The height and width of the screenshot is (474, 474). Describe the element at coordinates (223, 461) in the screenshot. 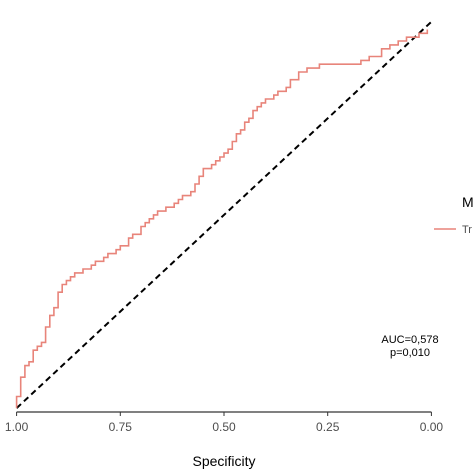

I see `x-axis-title: Specificity` at that location.